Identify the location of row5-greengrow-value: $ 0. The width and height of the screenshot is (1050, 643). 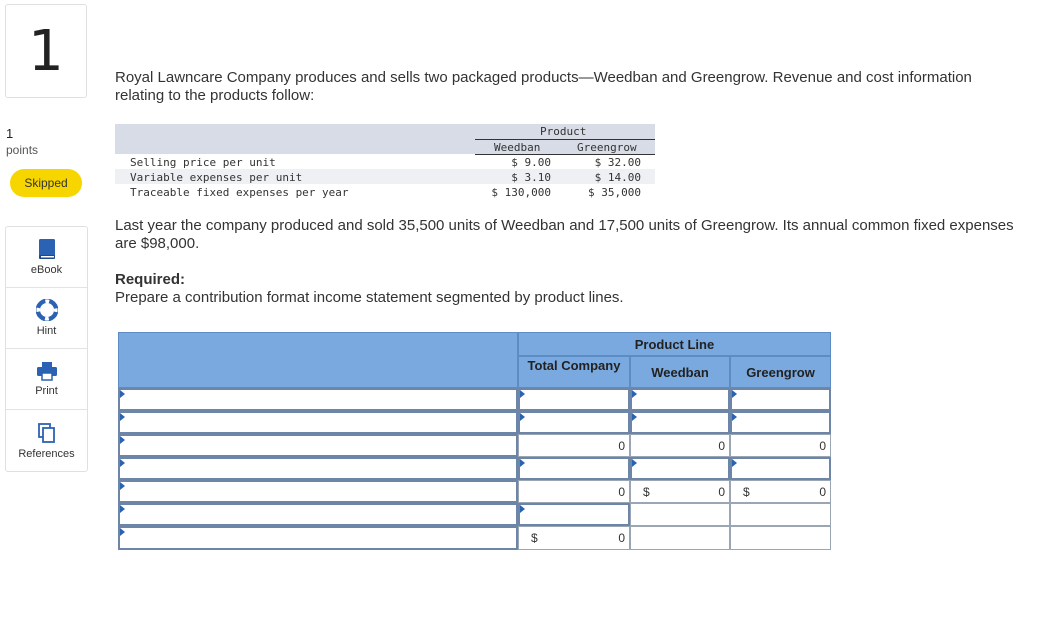
(780, 491).